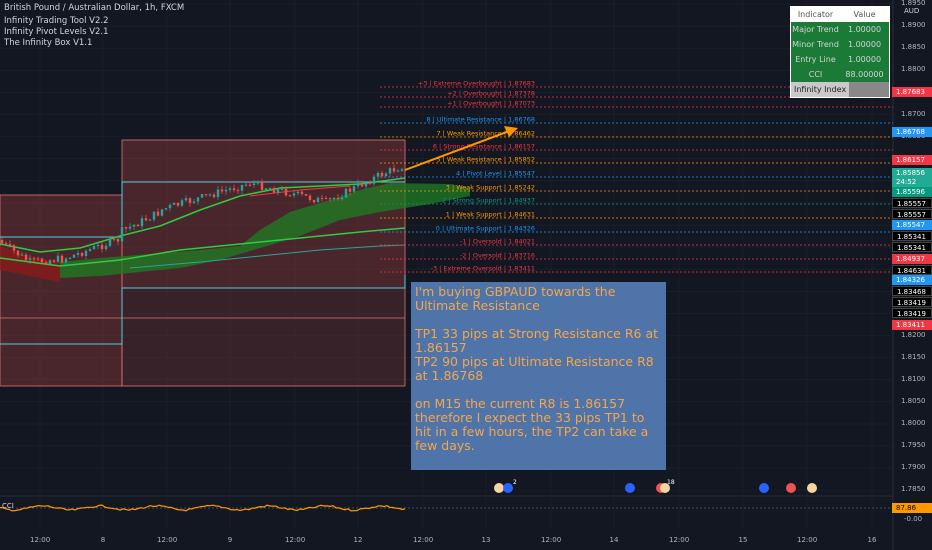 The height and width of the screenshot is (550, 932). Describe the element at coordinates (913, 25) in the screenshot. I see `price-tick: 1.8900` at that location.